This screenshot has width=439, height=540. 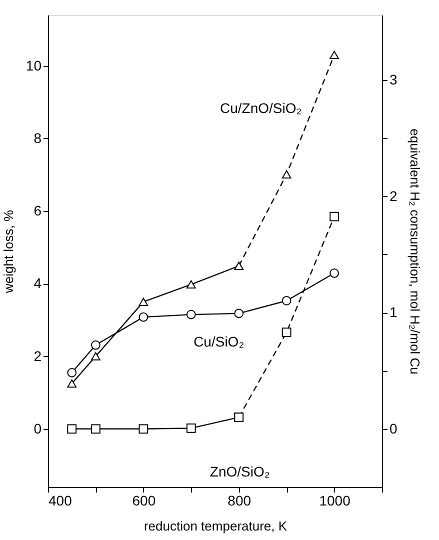 What do you see at coordinates (335, 500) in the screenshot?
I see `x-tick-label: 1000` at bounding box center [335, 500].